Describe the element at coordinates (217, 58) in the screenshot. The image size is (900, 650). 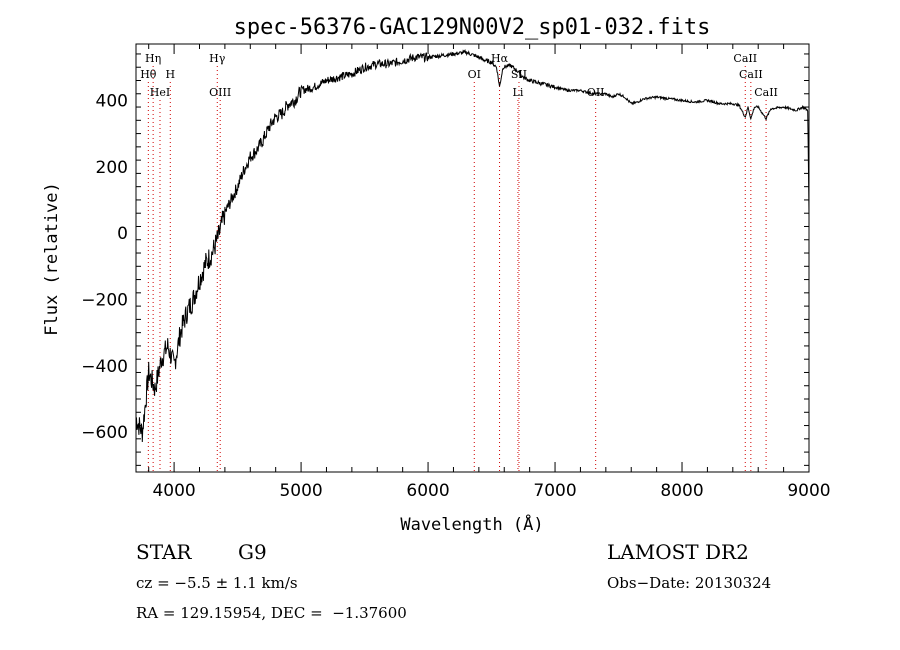
I see `spectral-line-label: Hγ` at that location.